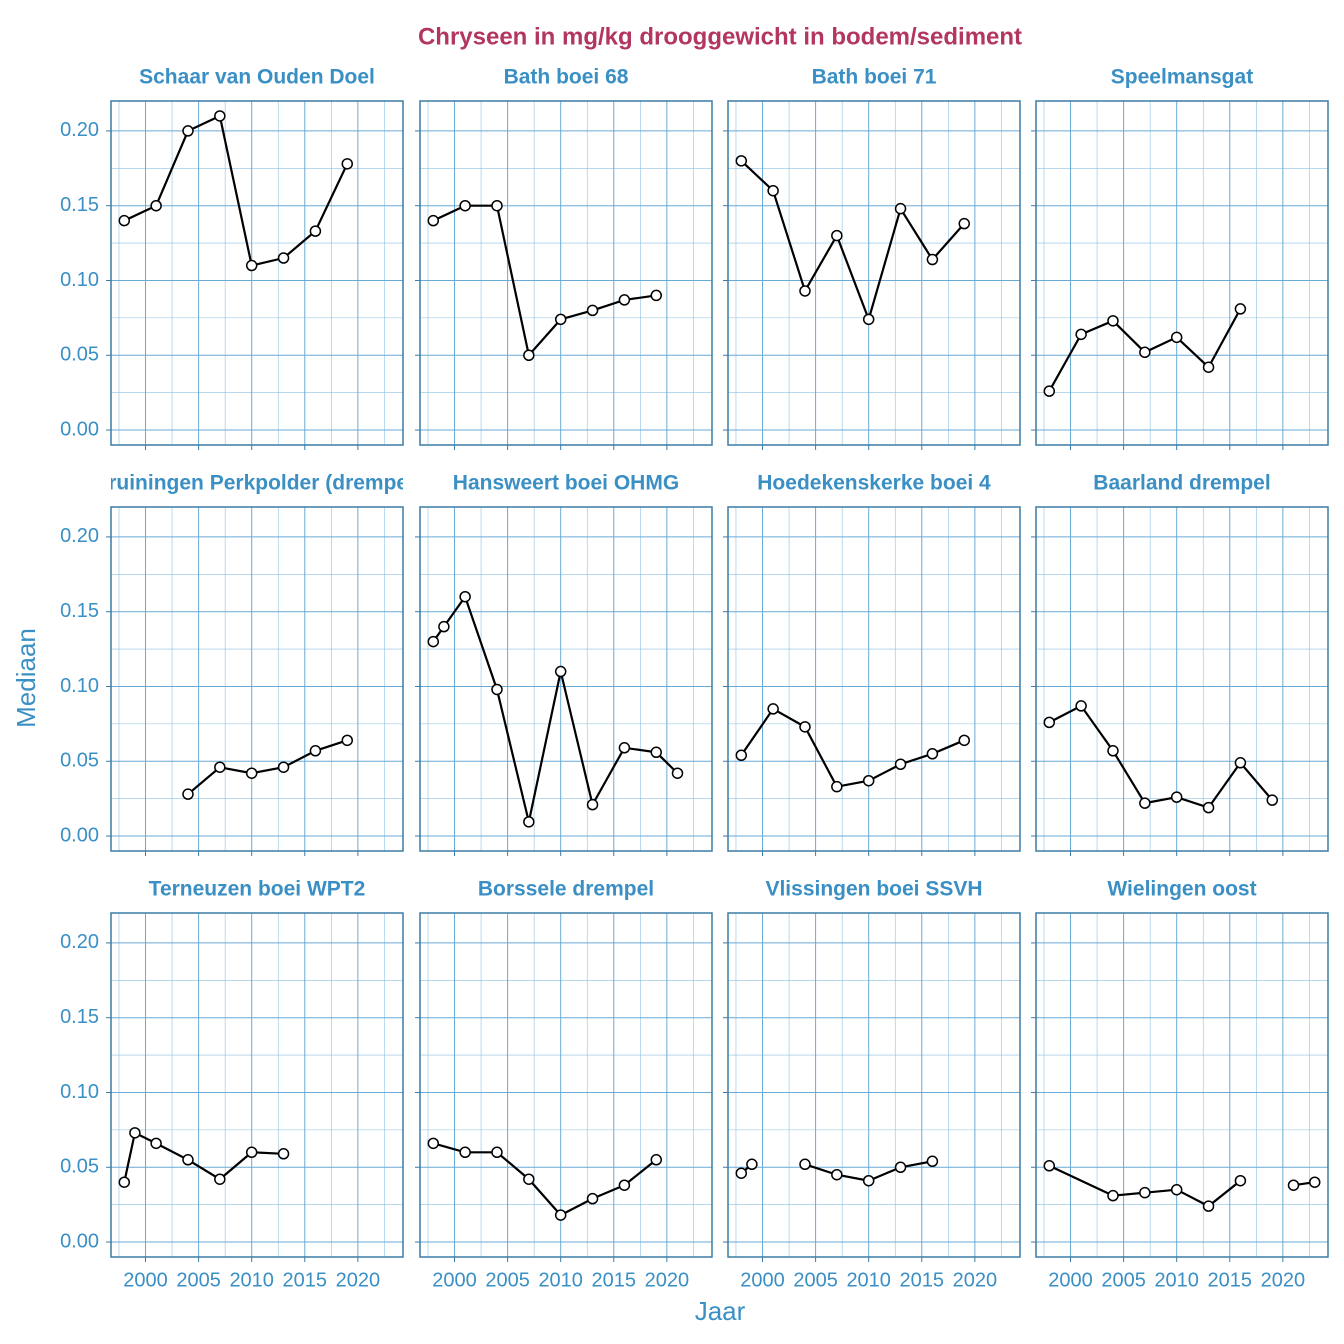  Describe the element at coordinates (251, 1280) in the screenshot. I see `x-tick-label: 2010` at that location.